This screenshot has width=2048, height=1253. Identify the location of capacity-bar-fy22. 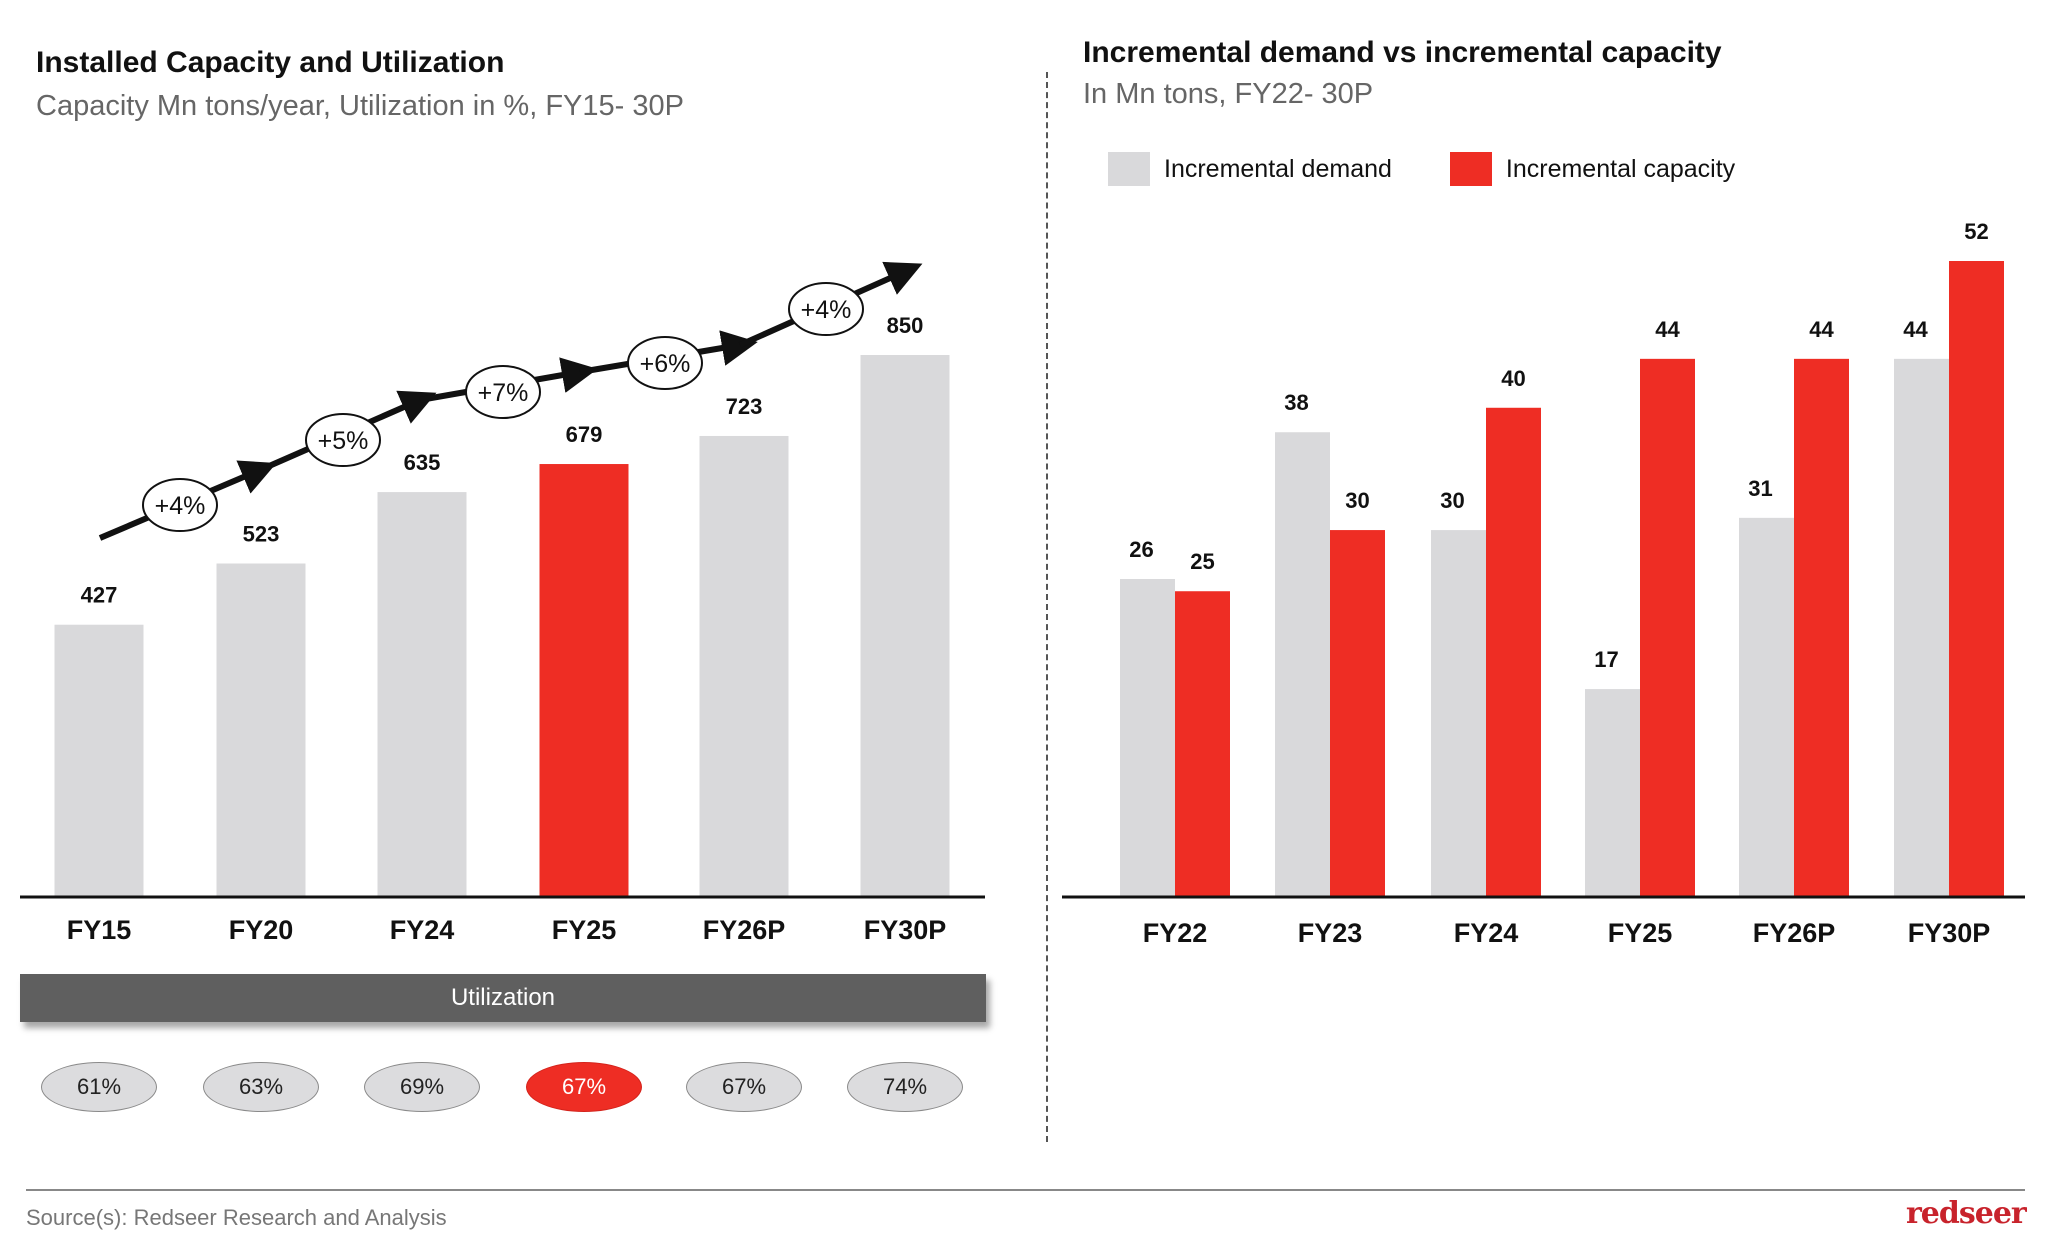
(1202, 744).